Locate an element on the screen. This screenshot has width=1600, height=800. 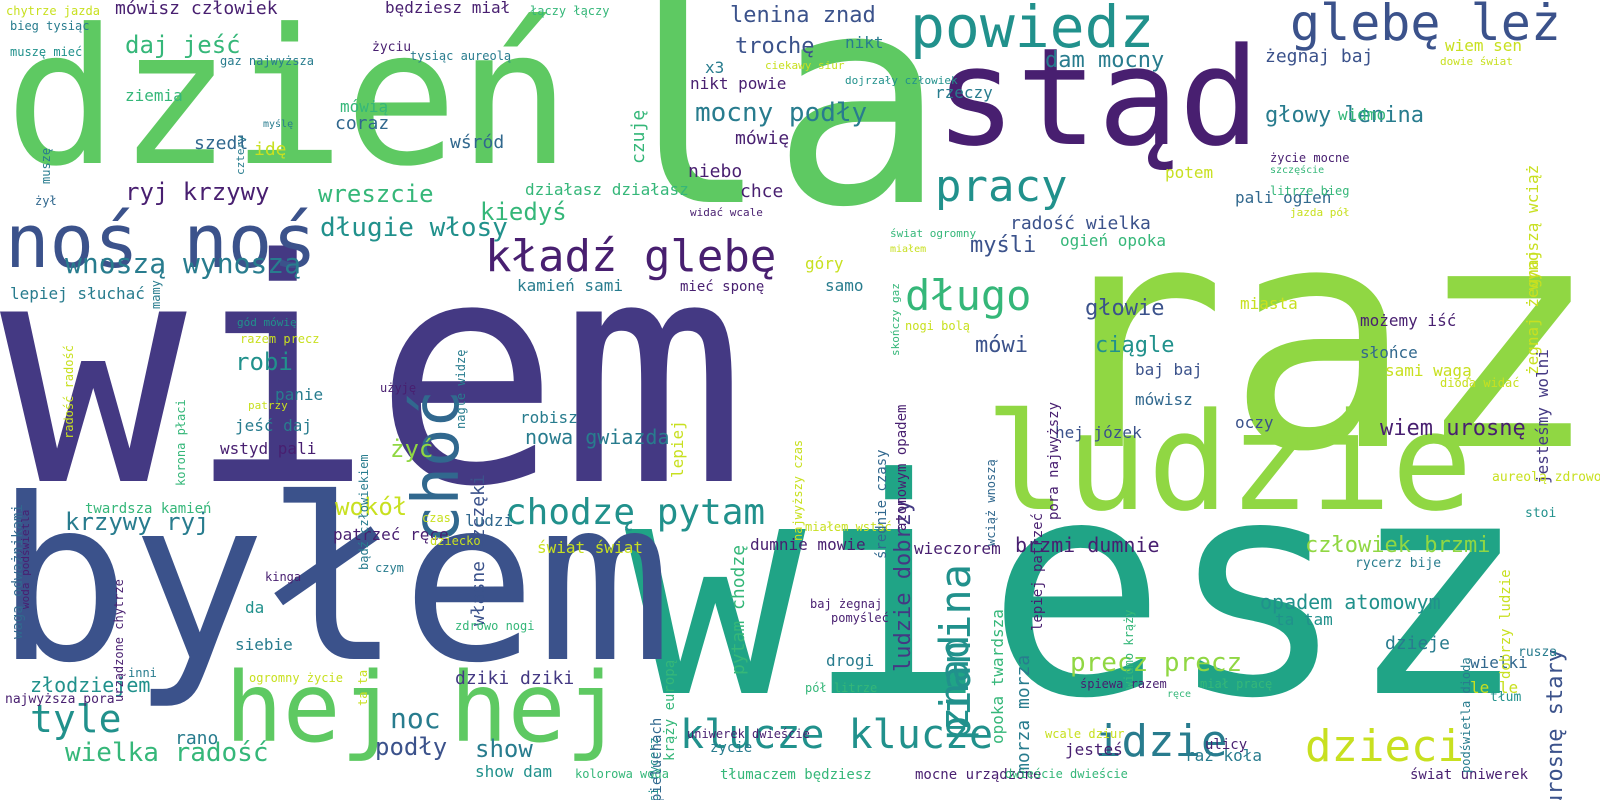
cloud-word: żegnaj baj is located at coordinates (1319, 56).